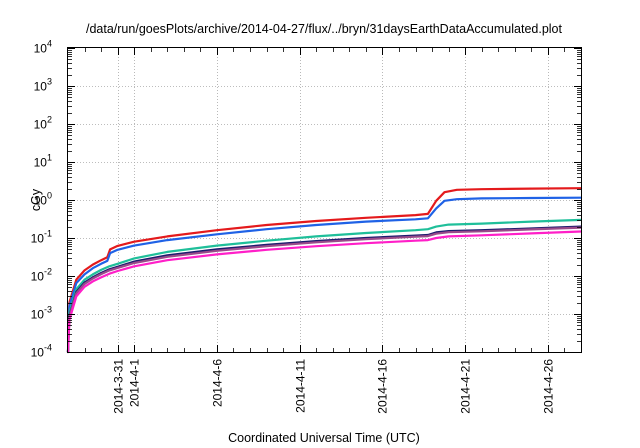 The image size is (640, 448). What do you see at coordinates (43, 47) in the screenshot?
I see `y-tick-label: 10⁴` at bounding box center [43, 47].